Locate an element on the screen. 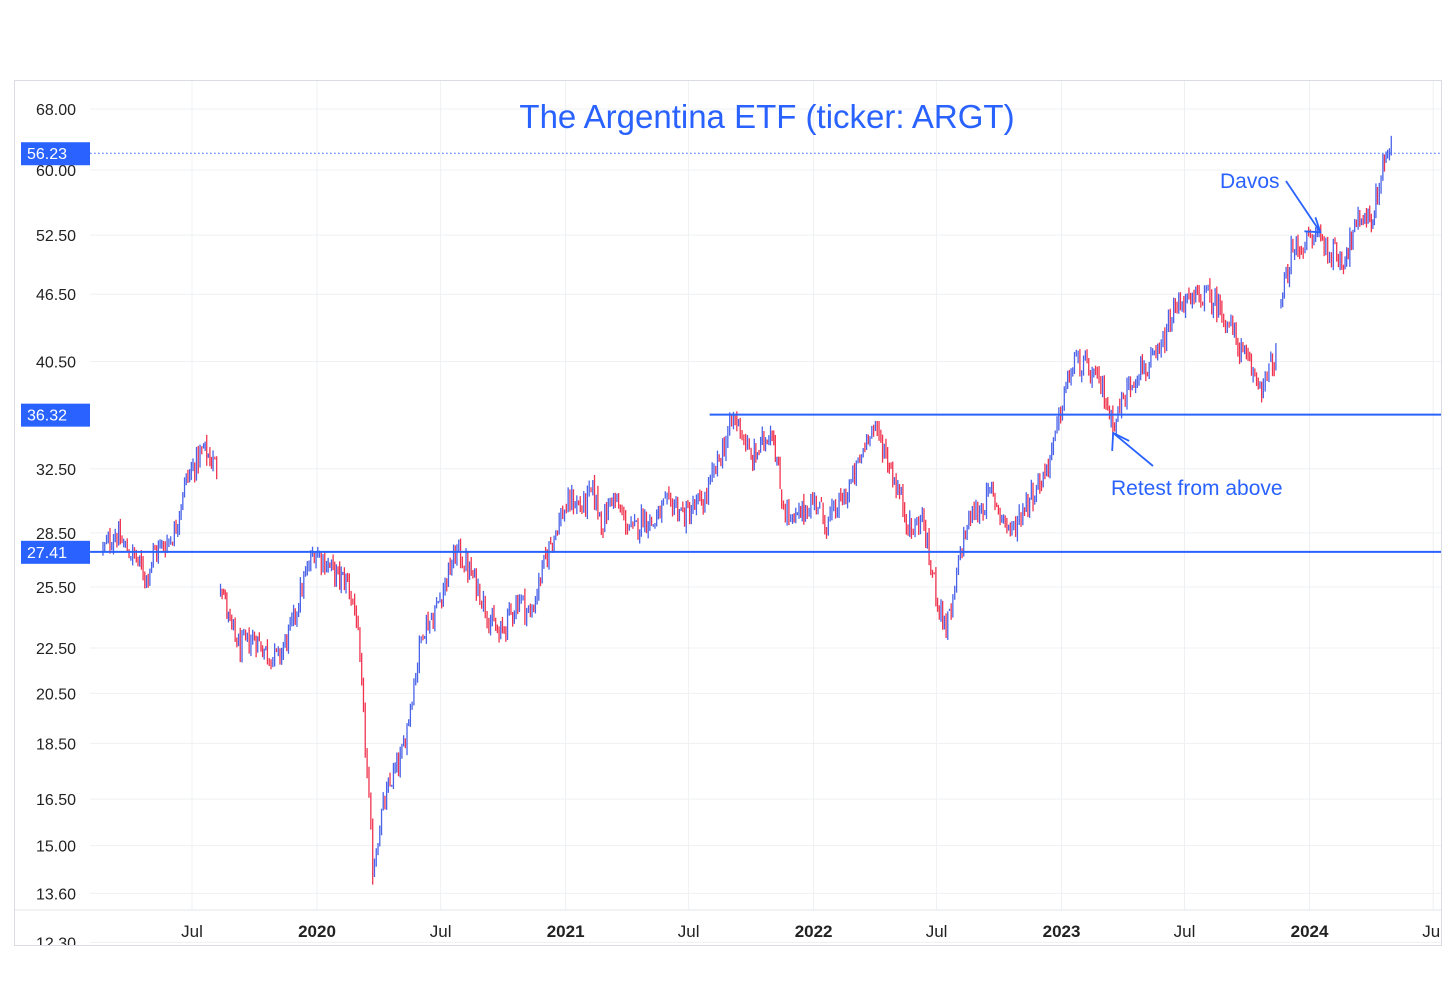 The width and height of the screenshot is (1456, 999). y-tick-label: 40.50 is located at coordinates (56, 363).